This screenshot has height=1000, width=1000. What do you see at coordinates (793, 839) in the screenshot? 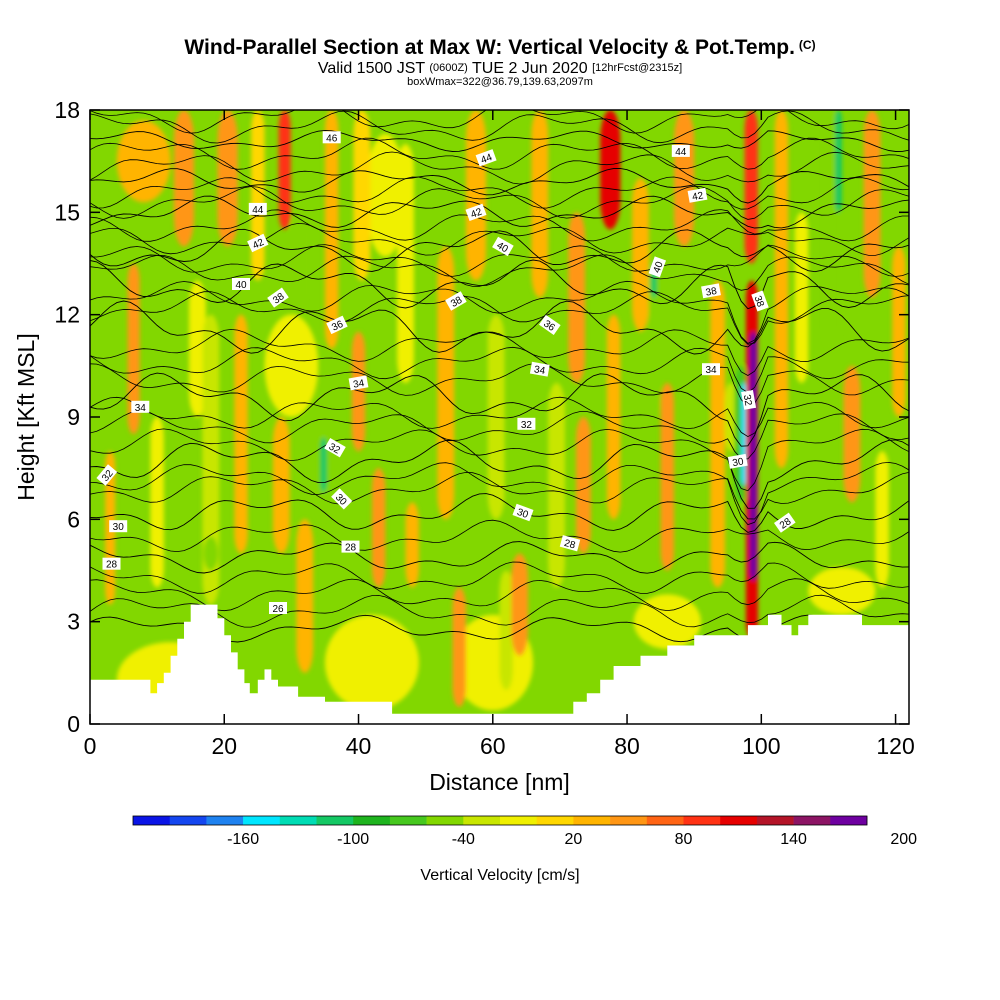
I see `colorbar-label: 140` at bounding box center [793, 839].